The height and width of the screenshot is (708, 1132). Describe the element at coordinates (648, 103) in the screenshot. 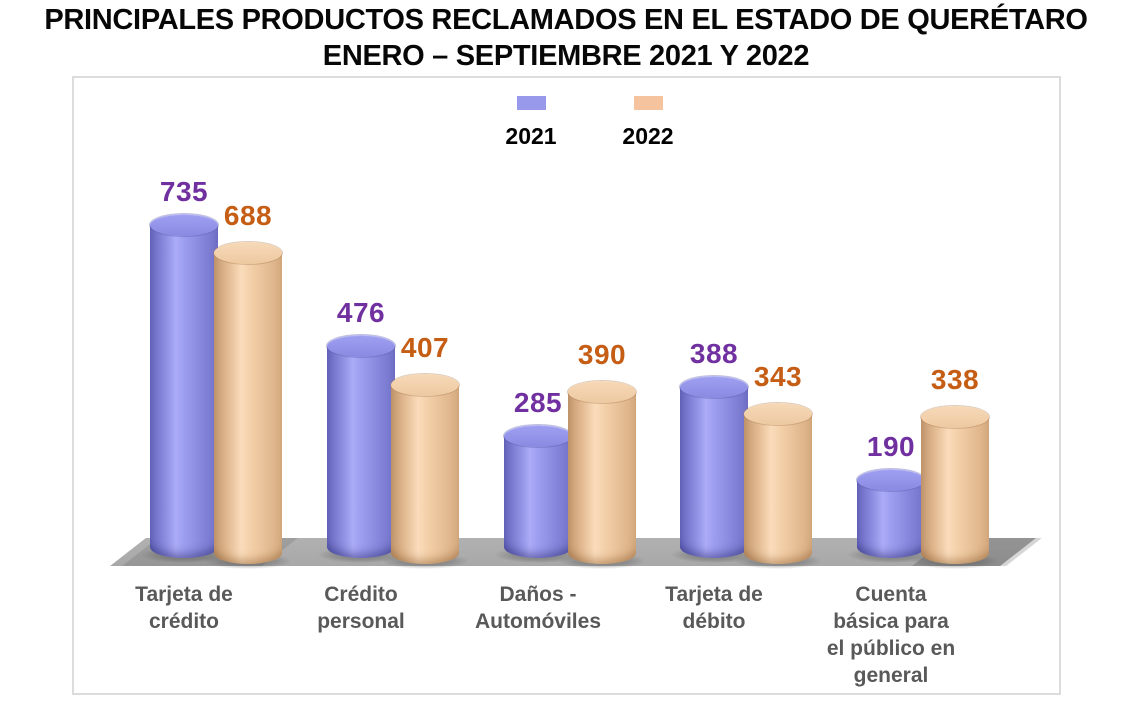

I see `legend-swatch-2022` at that location.